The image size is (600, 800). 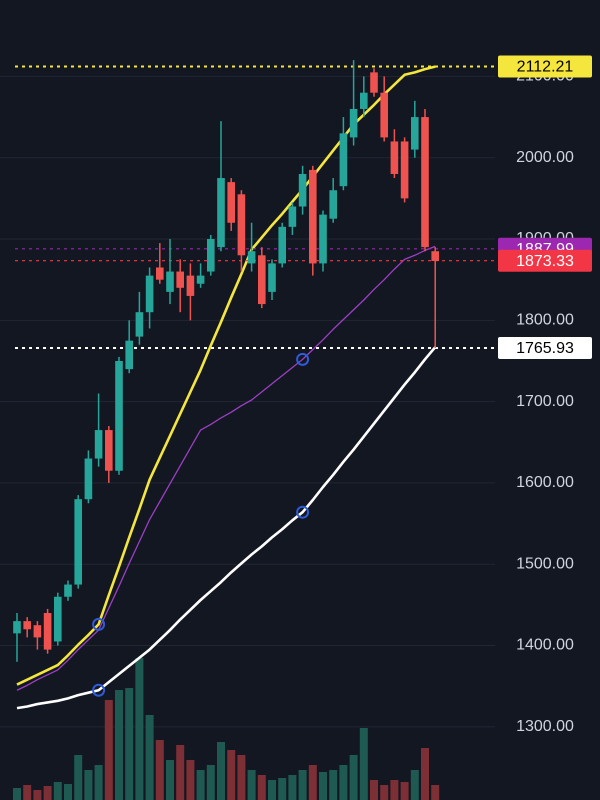 I want to click on y-tick-label: 1500.00, so click(x=545, y=563).